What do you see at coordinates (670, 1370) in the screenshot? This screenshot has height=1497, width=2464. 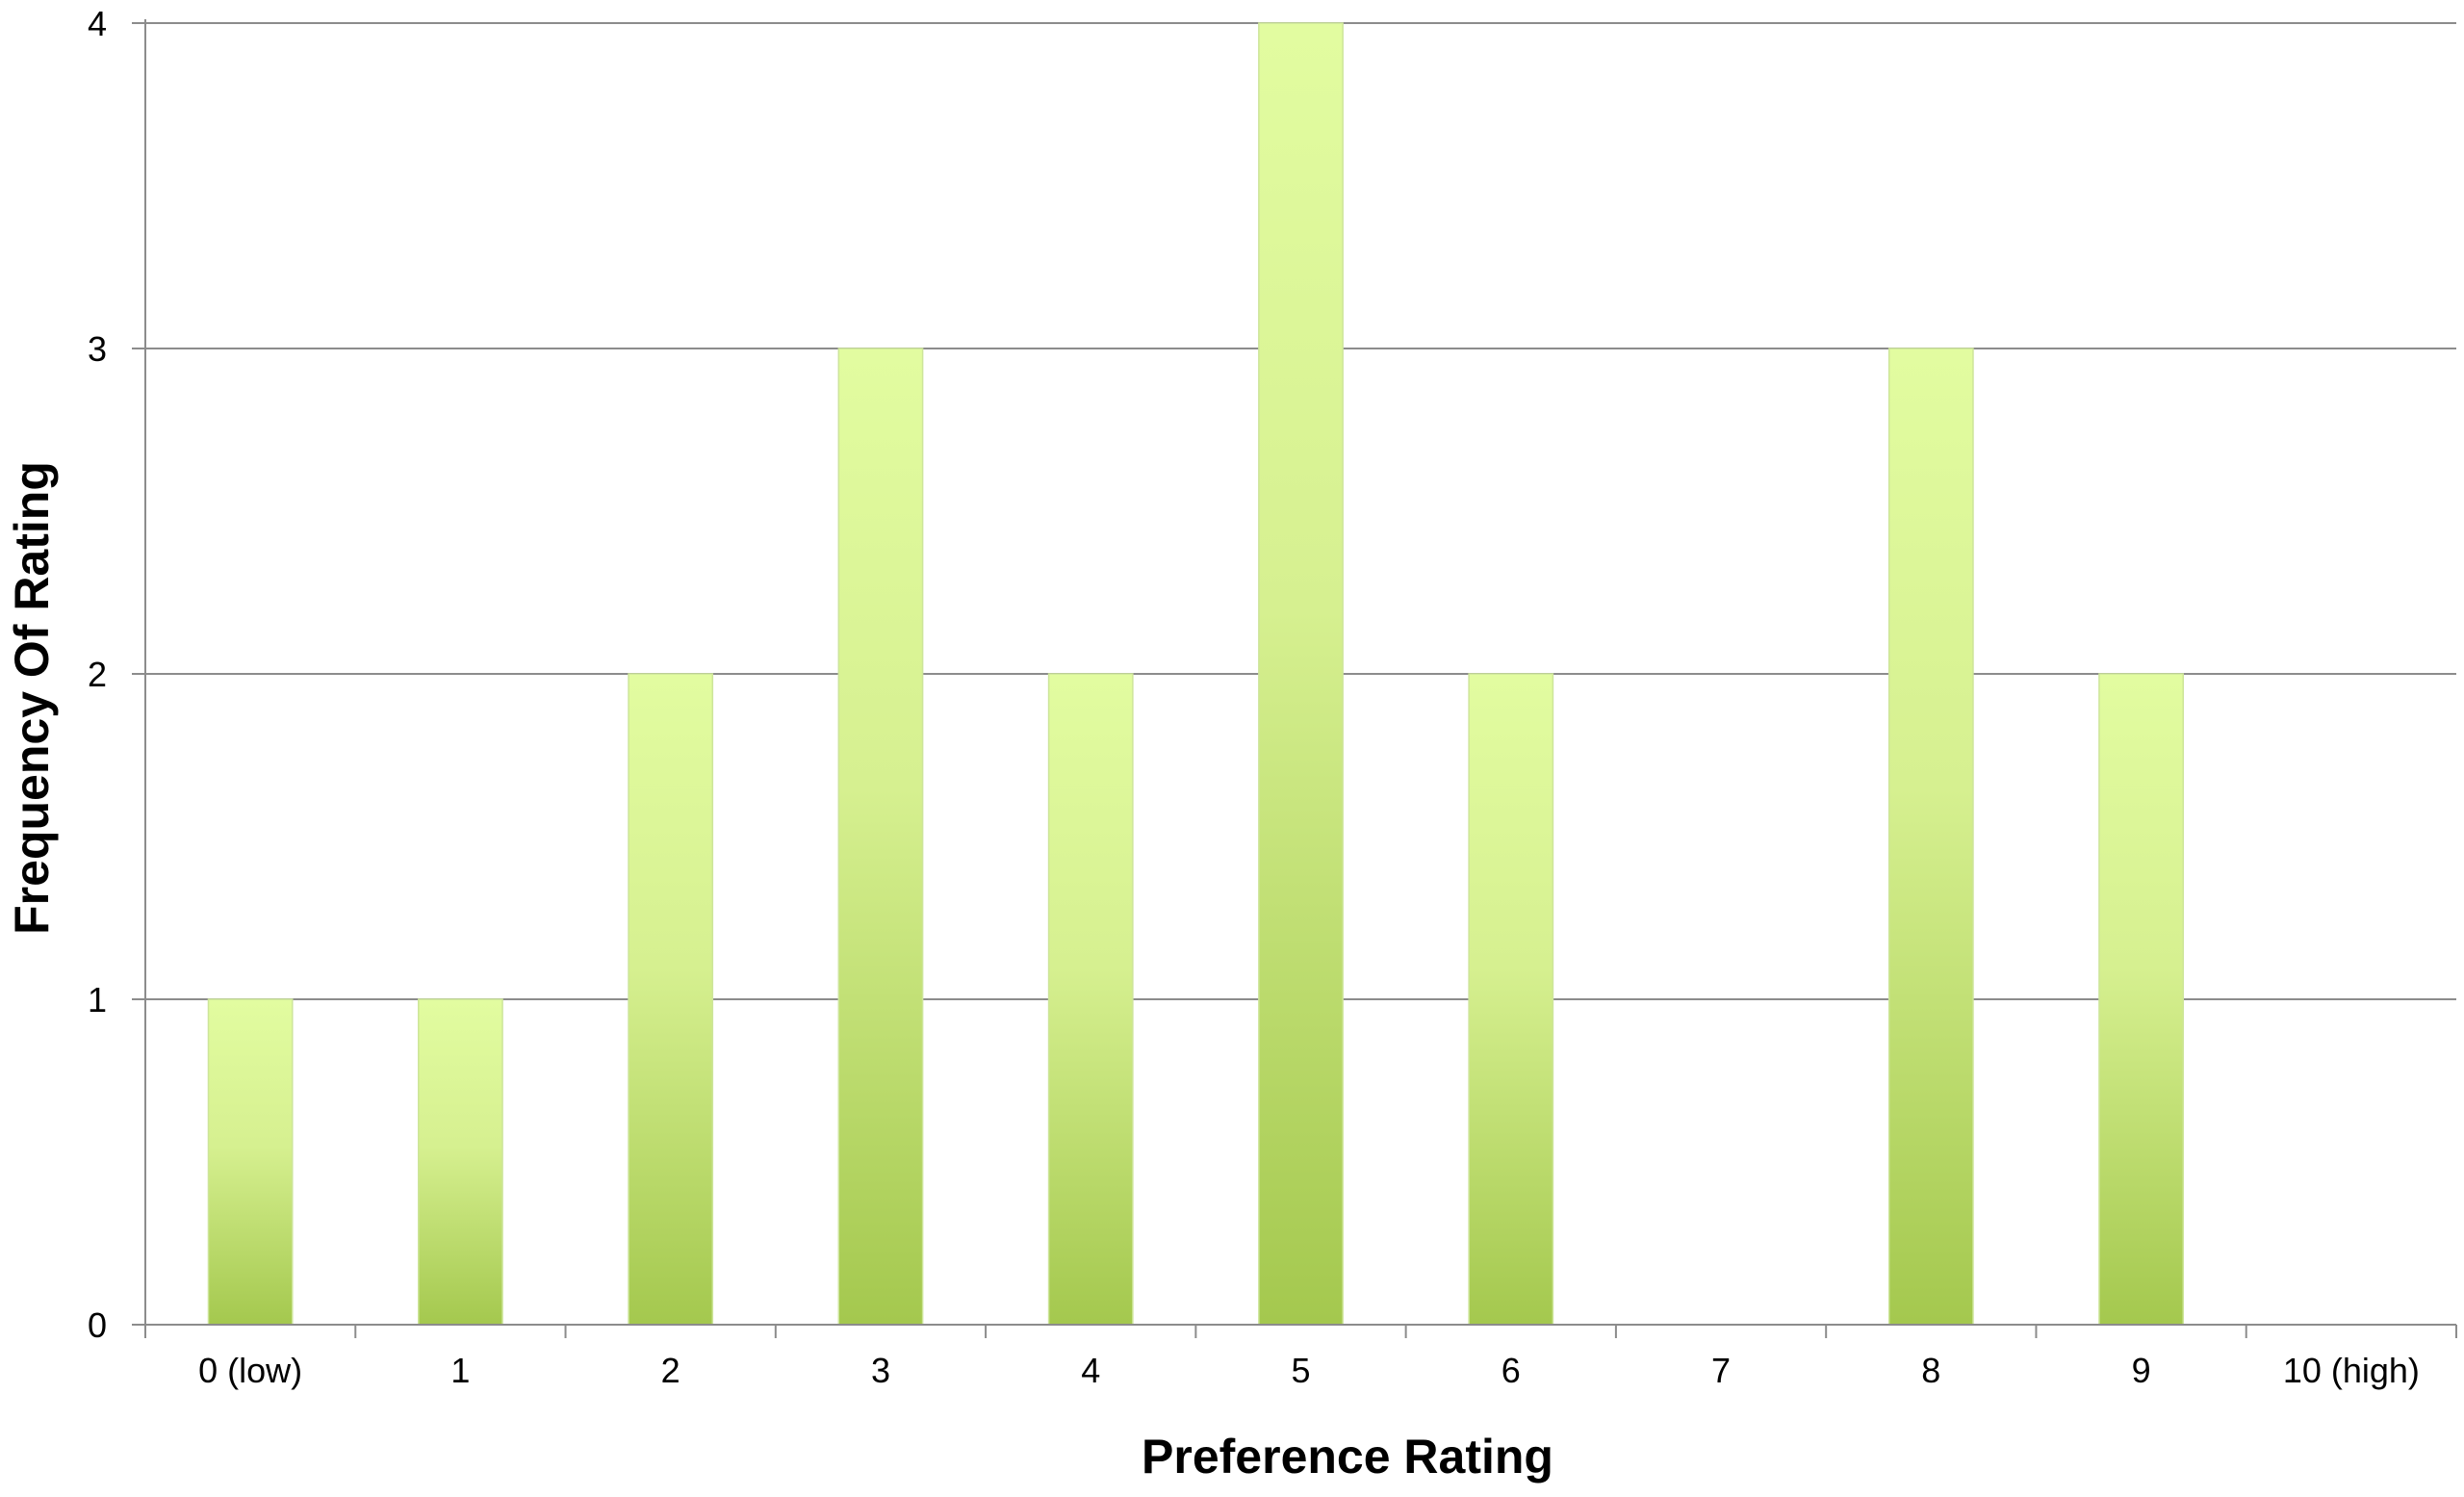 I see `x-tick-label: 2` at bounding box center [670, 1370].